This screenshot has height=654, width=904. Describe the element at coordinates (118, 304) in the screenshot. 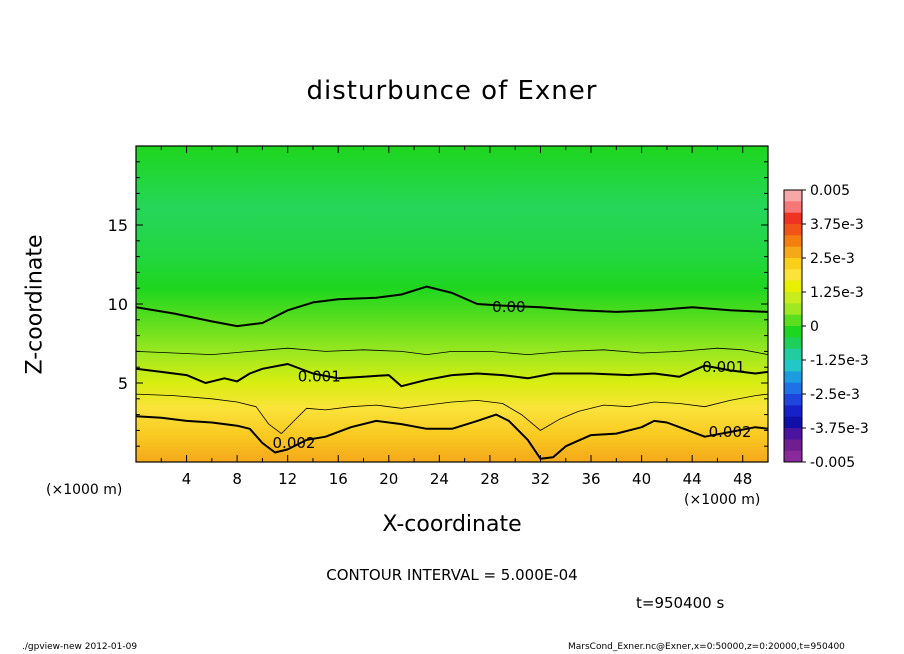

I see `y-tick-label: 10` at that location.